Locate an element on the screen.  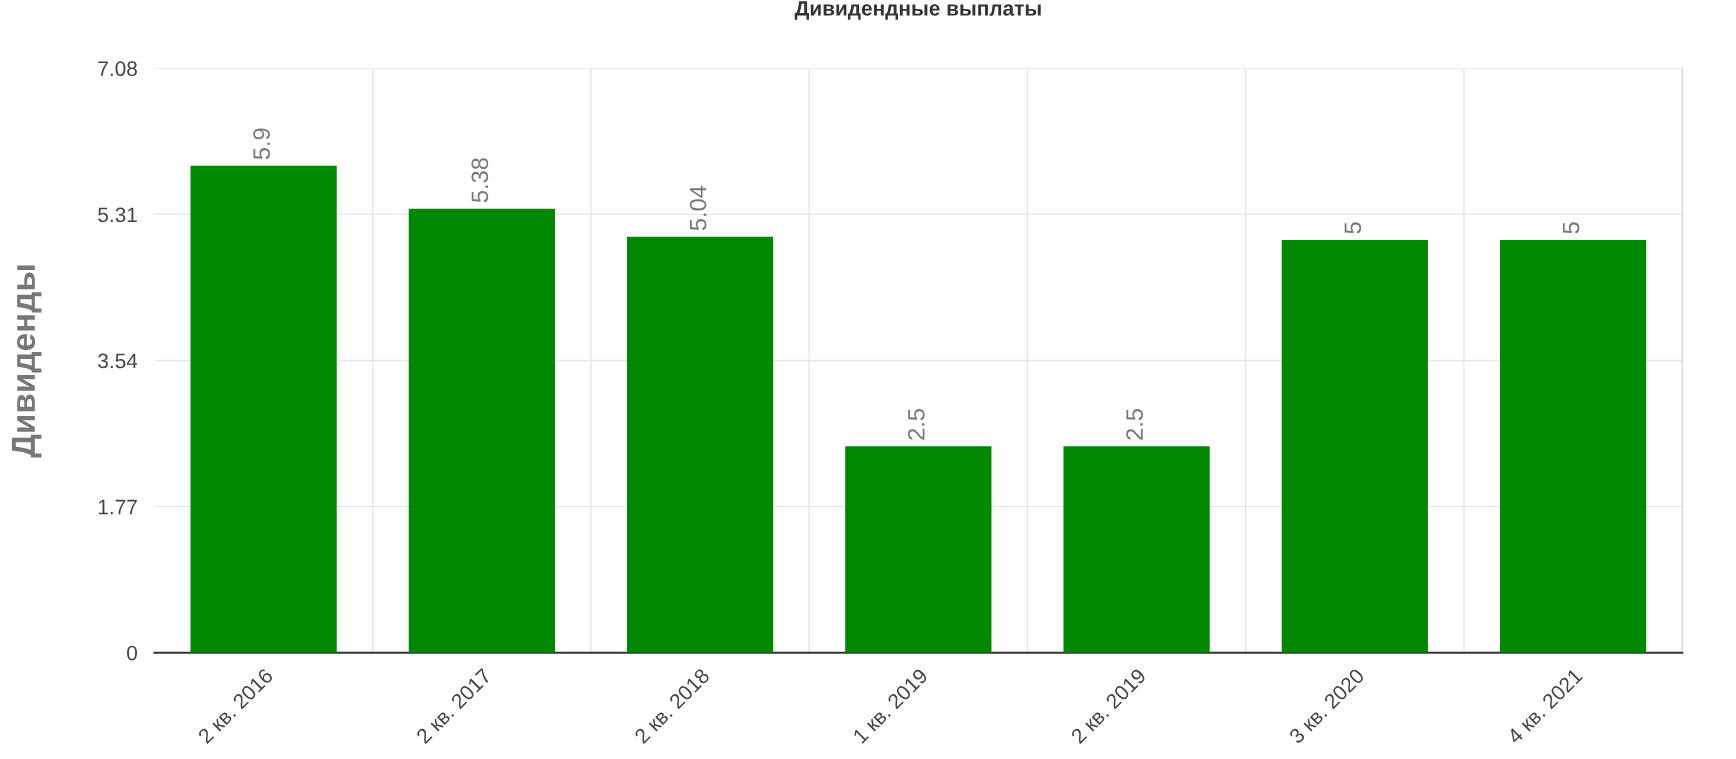
data-label: 5.9 is located at coordinates (261, 144).